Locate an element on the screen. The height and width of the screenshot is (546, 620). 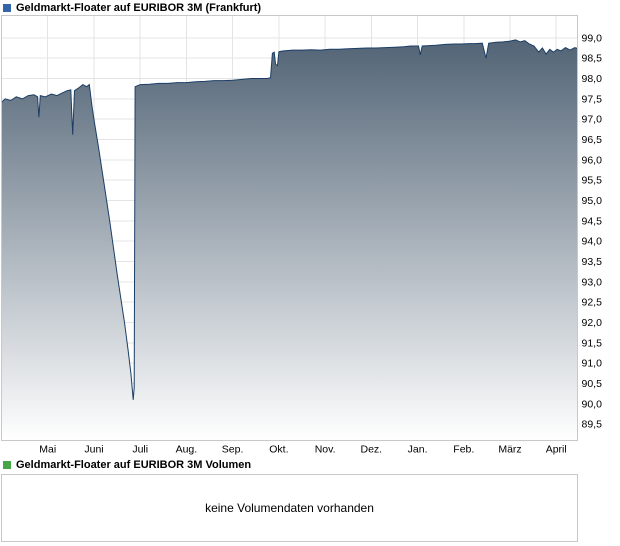
svg-text: Dez. is located at coordinates (372, 450).